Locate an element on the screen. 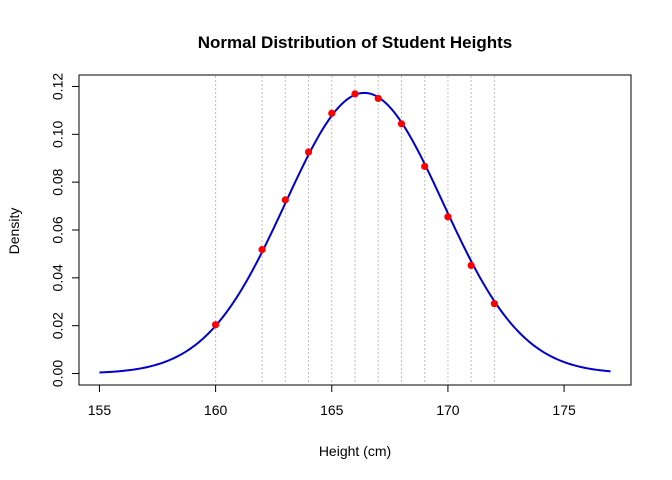  y-tick-label: 0.08 is located at coordinates (58, 181).